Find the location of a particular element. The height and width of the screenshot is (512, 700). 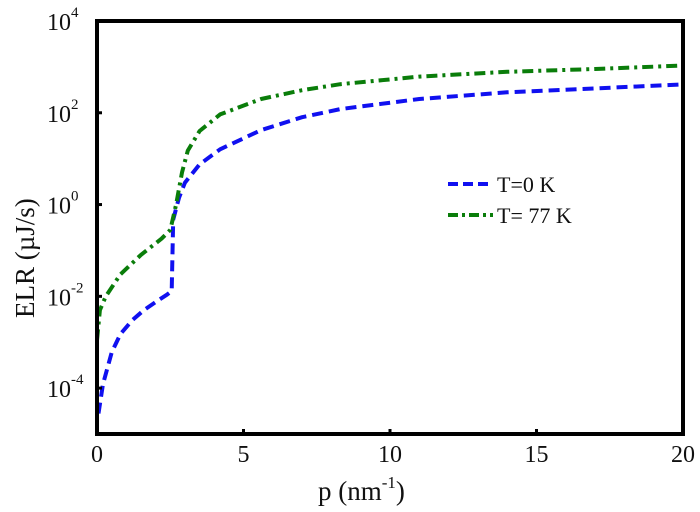

x-tick-label: 15 is located at coordinates (537, 455).